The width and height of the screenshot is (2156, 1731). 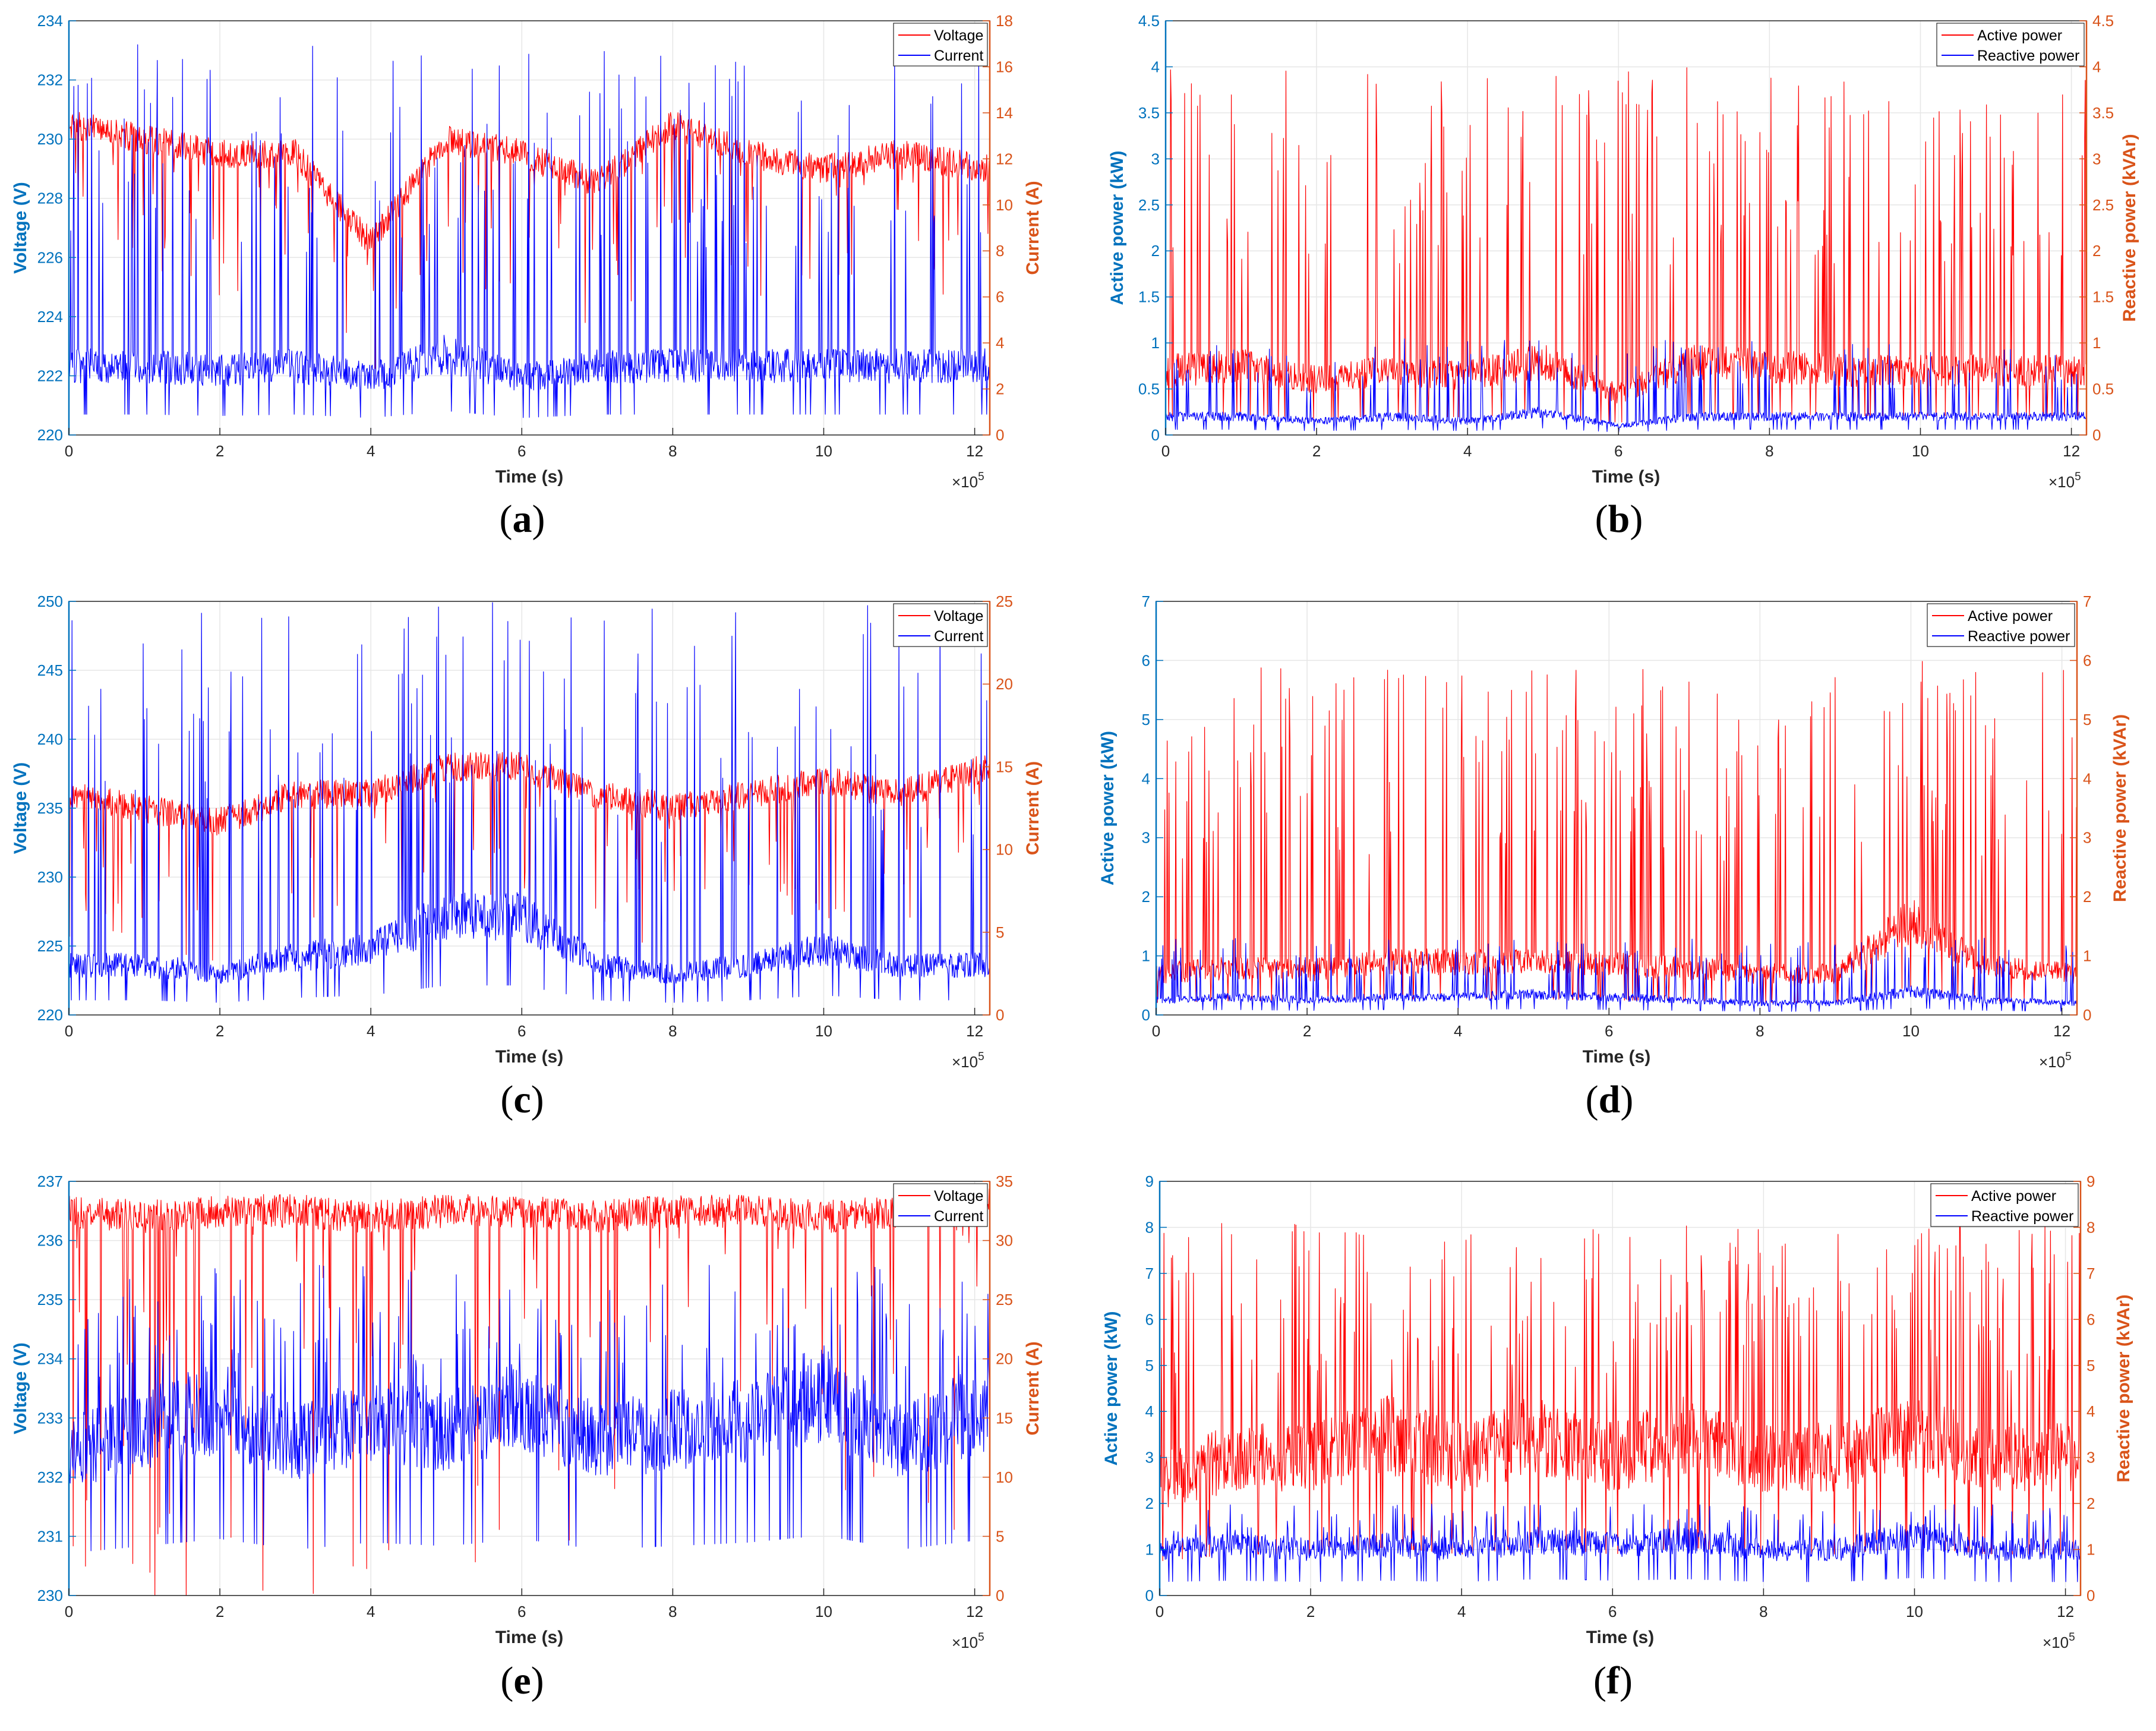 I want to click on panel-caption: (e), so click(x=522, y=1680).